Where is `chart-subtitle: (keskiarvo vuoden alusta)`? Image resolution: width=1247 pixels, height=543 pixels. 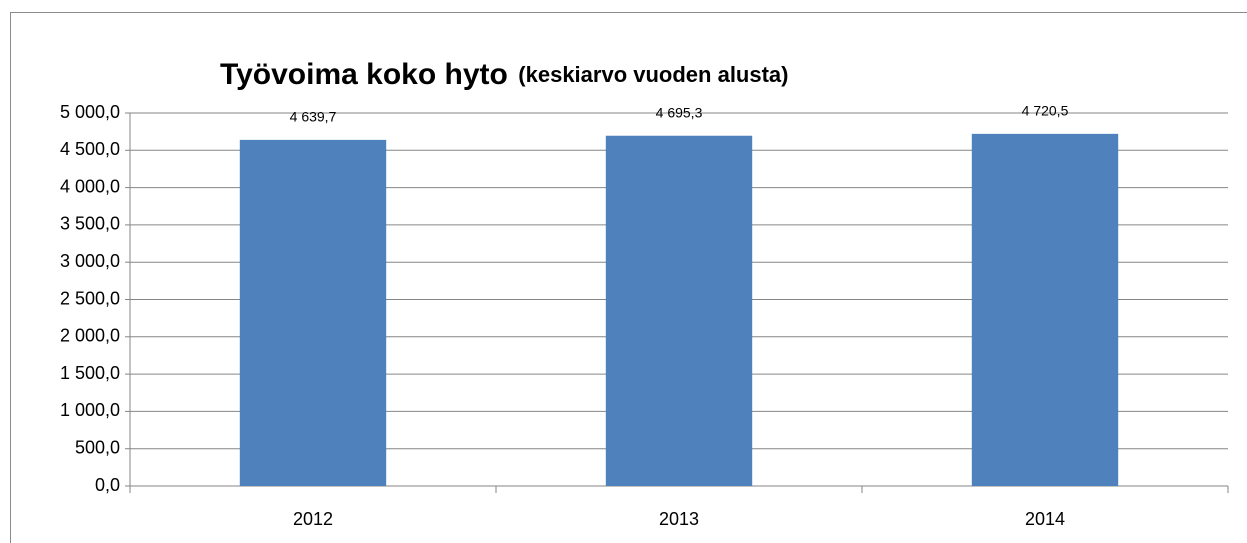
chart-subtitle: (keskiarvo vuoden alusta) is located at coordinates (653, 74).